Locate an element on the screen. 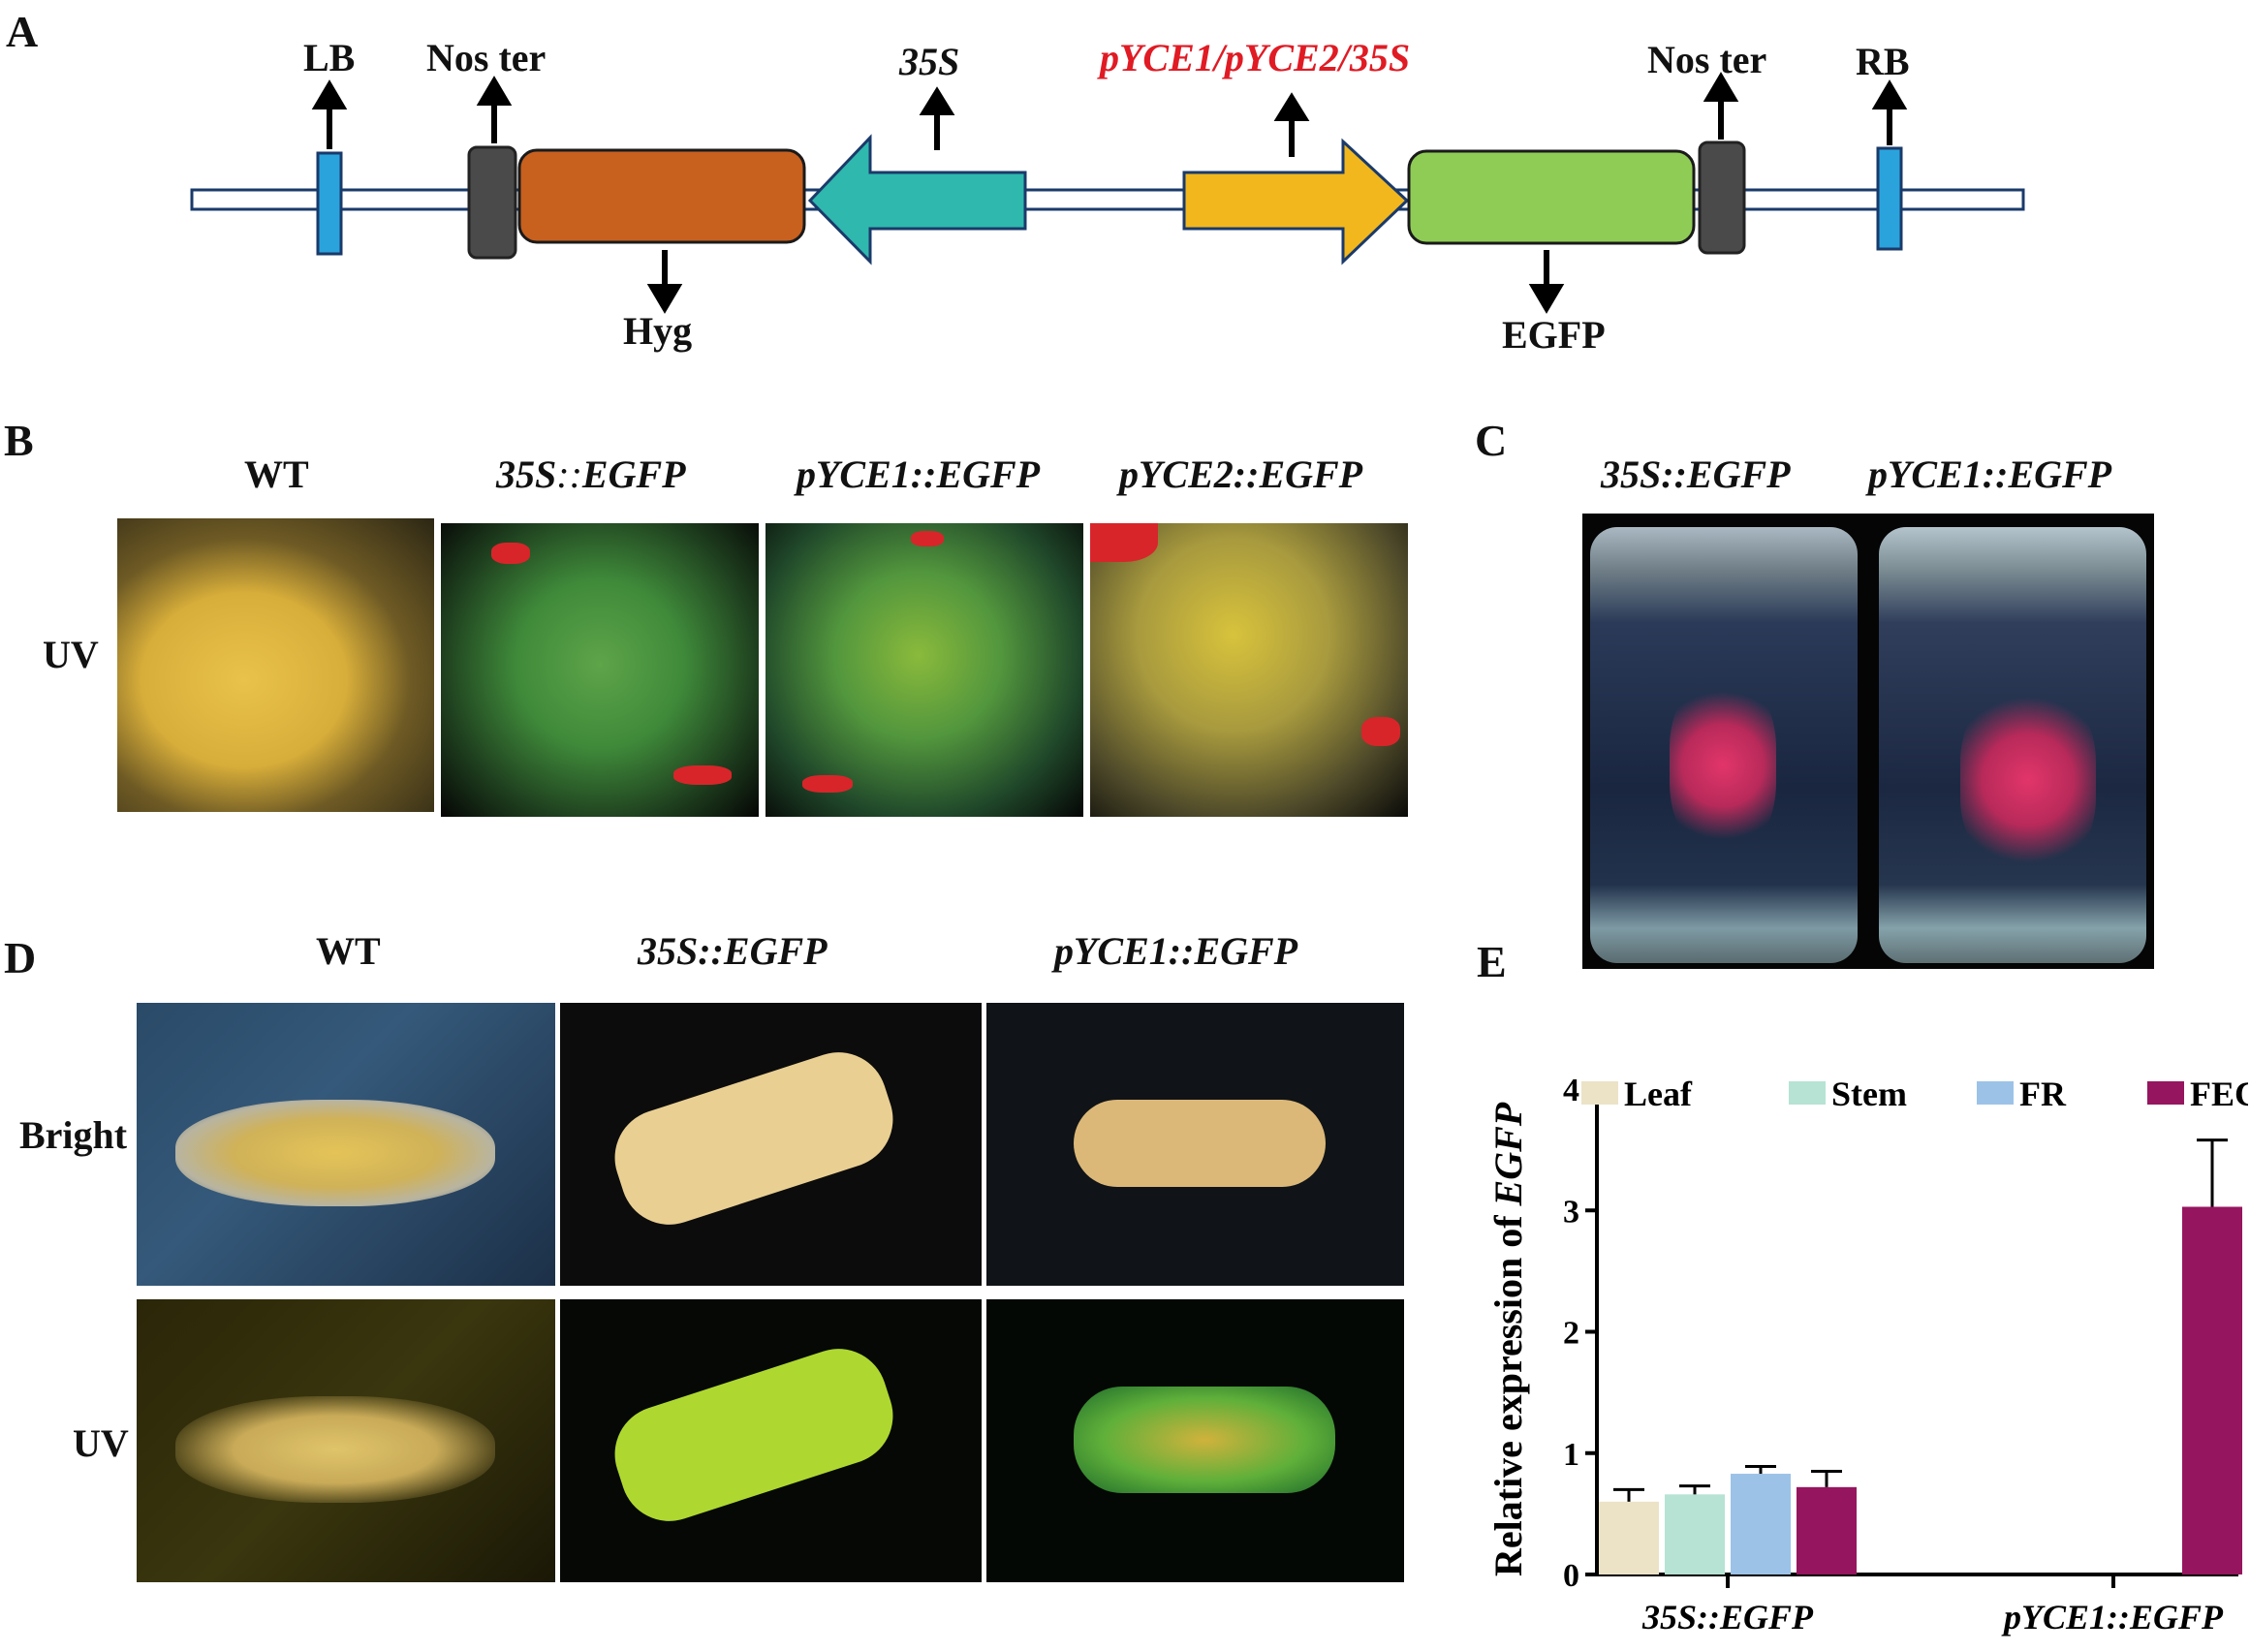  up-arrows is located at coordinates (1109, 114).